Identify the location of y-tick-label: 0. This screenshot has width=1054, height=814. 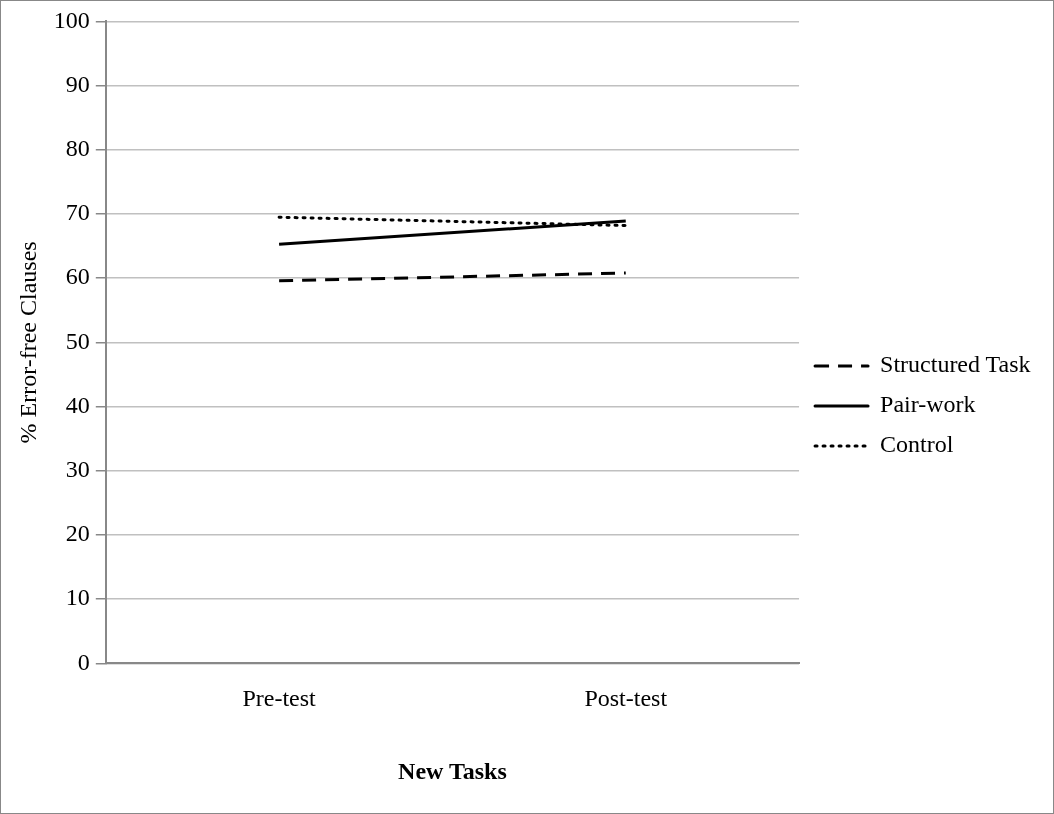
(83, 661).